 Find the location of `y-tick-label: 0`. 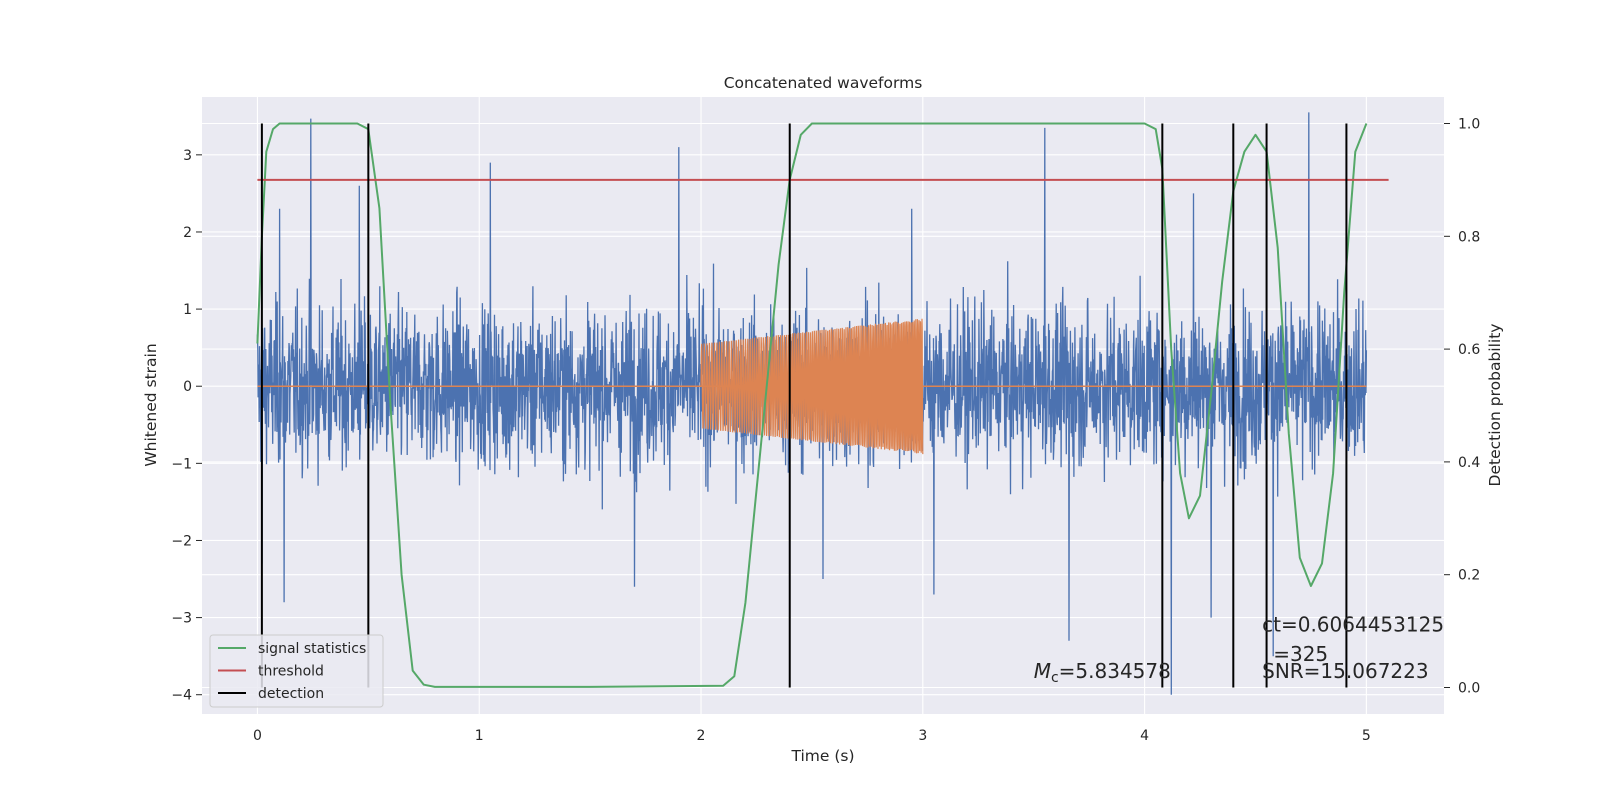

y-tick-label: 0 is located at coordinates (187, 387).